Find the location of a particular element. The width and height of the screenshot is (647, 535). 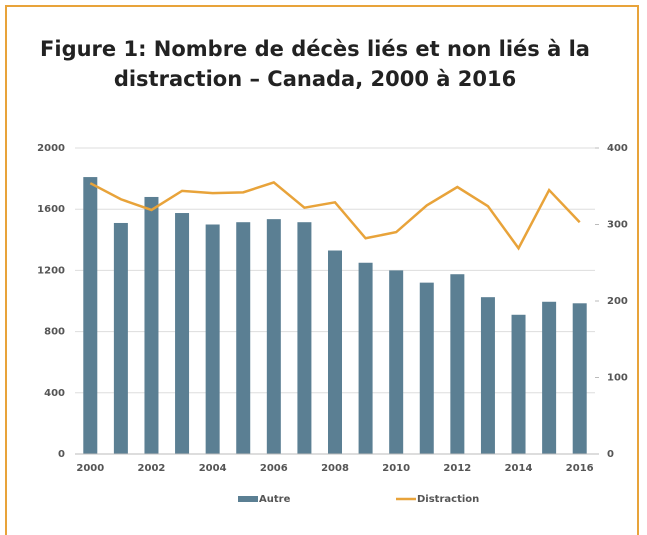

y2-tick-label: 200 is located at coordinates (617, 301).